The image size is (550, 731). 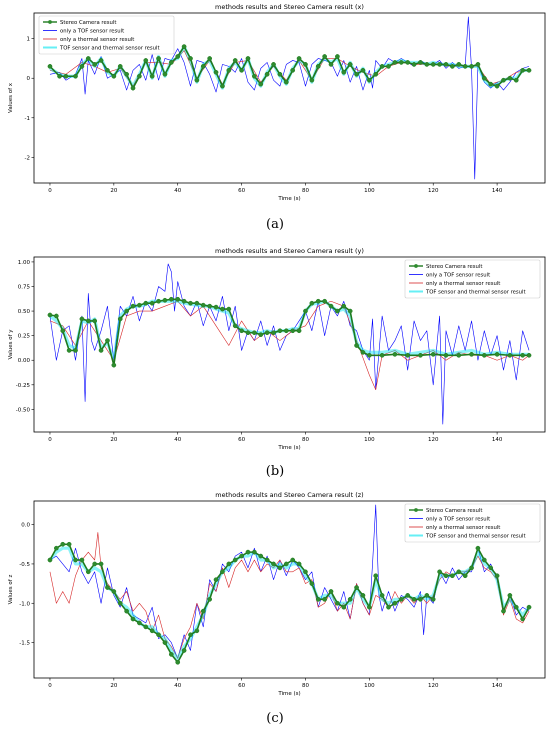 I want to click on y-tick-label: 0.75, so click(x=24, y=287).